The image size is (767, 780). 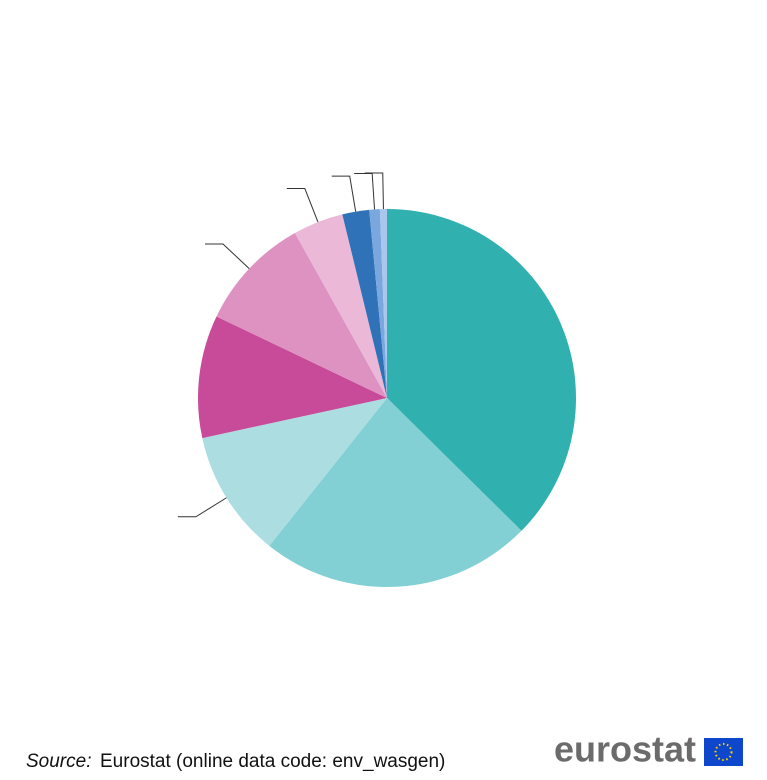 I want to click on eu-flag, so click(x=723, y=752).